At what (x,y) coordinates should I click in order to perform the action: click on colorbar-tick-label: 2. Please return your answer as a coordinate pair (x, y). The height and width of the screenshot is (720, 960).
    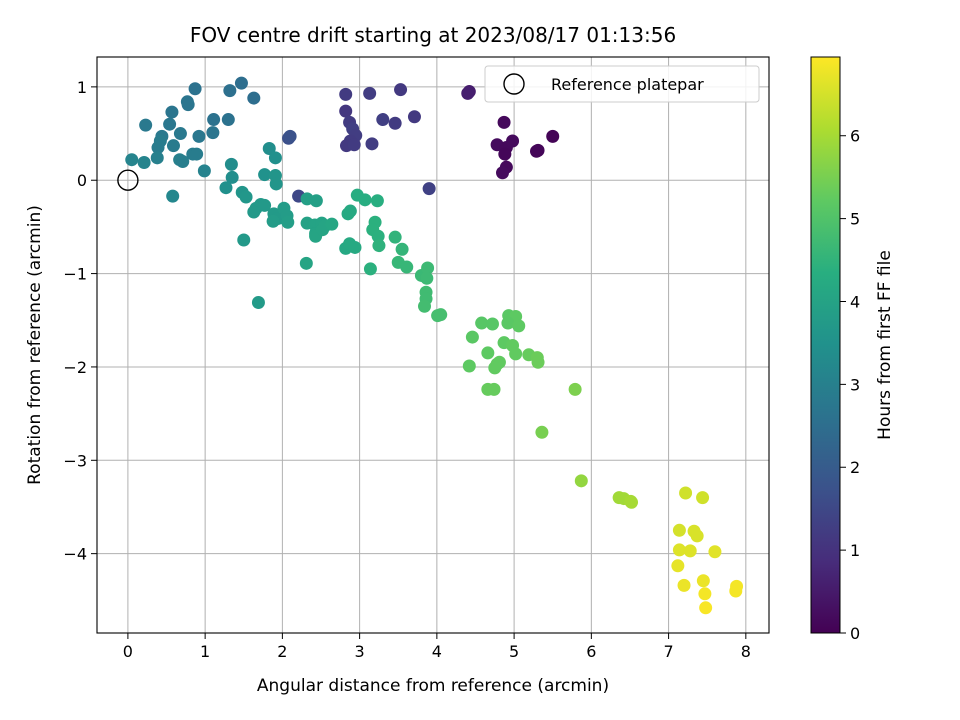
    Looking at the image, I should click on (855, 467).